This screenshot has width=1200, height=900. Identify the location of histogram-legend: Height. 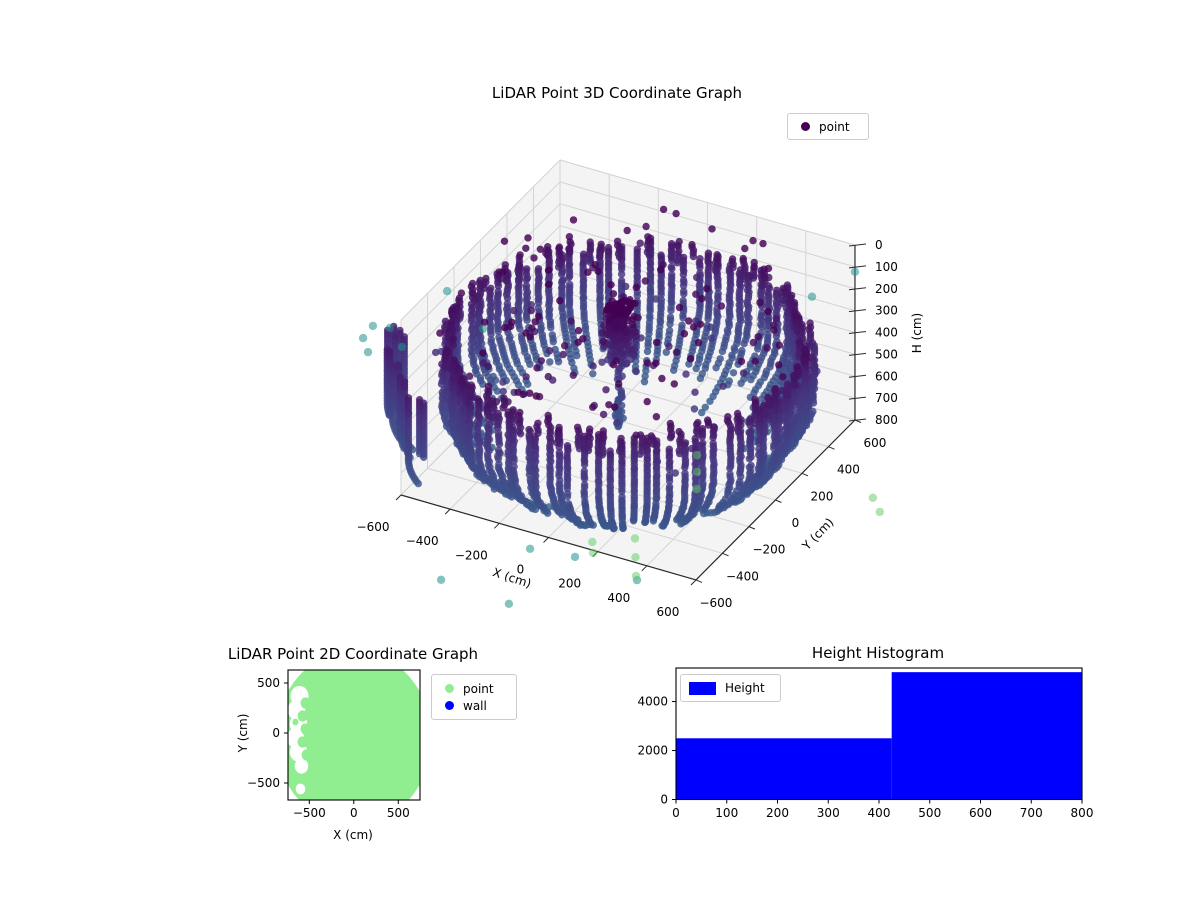
(730, 688).